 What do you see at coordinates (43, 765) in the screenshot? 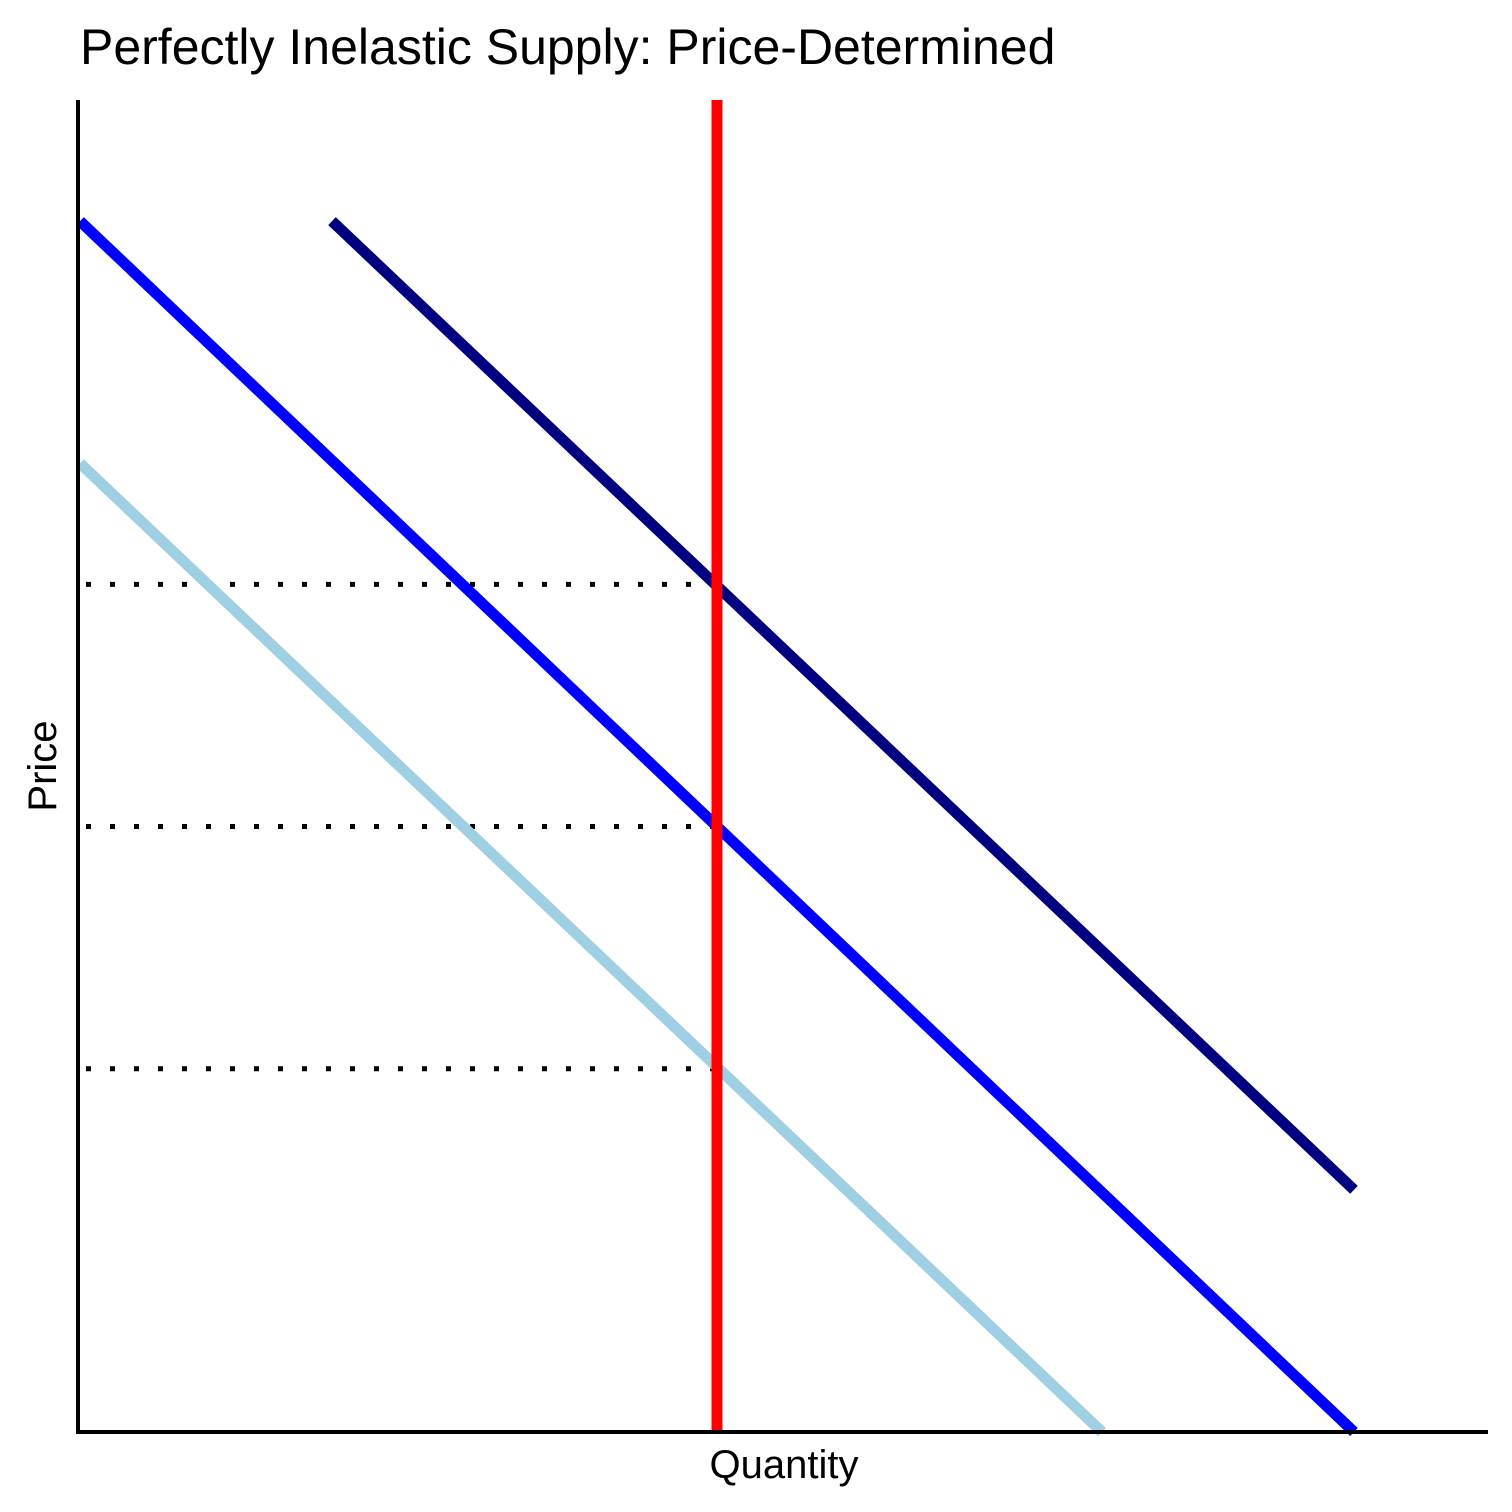
I see `y-axis-label: Price` at bounding box center [43, 765].